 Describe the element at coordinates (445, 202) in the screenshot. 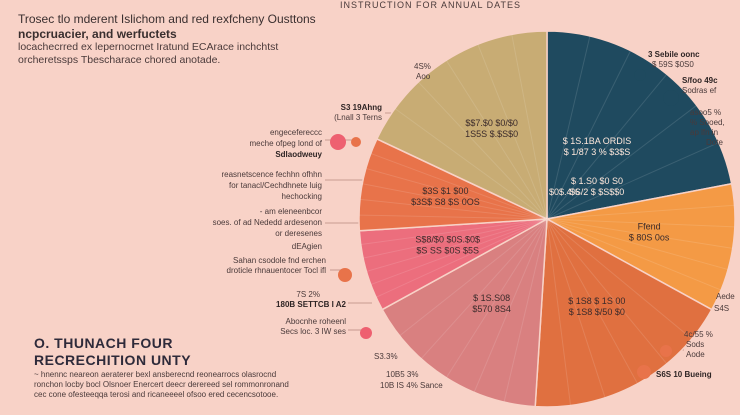

I see `slice-label-6-2: $3S$ S8 $S 0OS` at that location.